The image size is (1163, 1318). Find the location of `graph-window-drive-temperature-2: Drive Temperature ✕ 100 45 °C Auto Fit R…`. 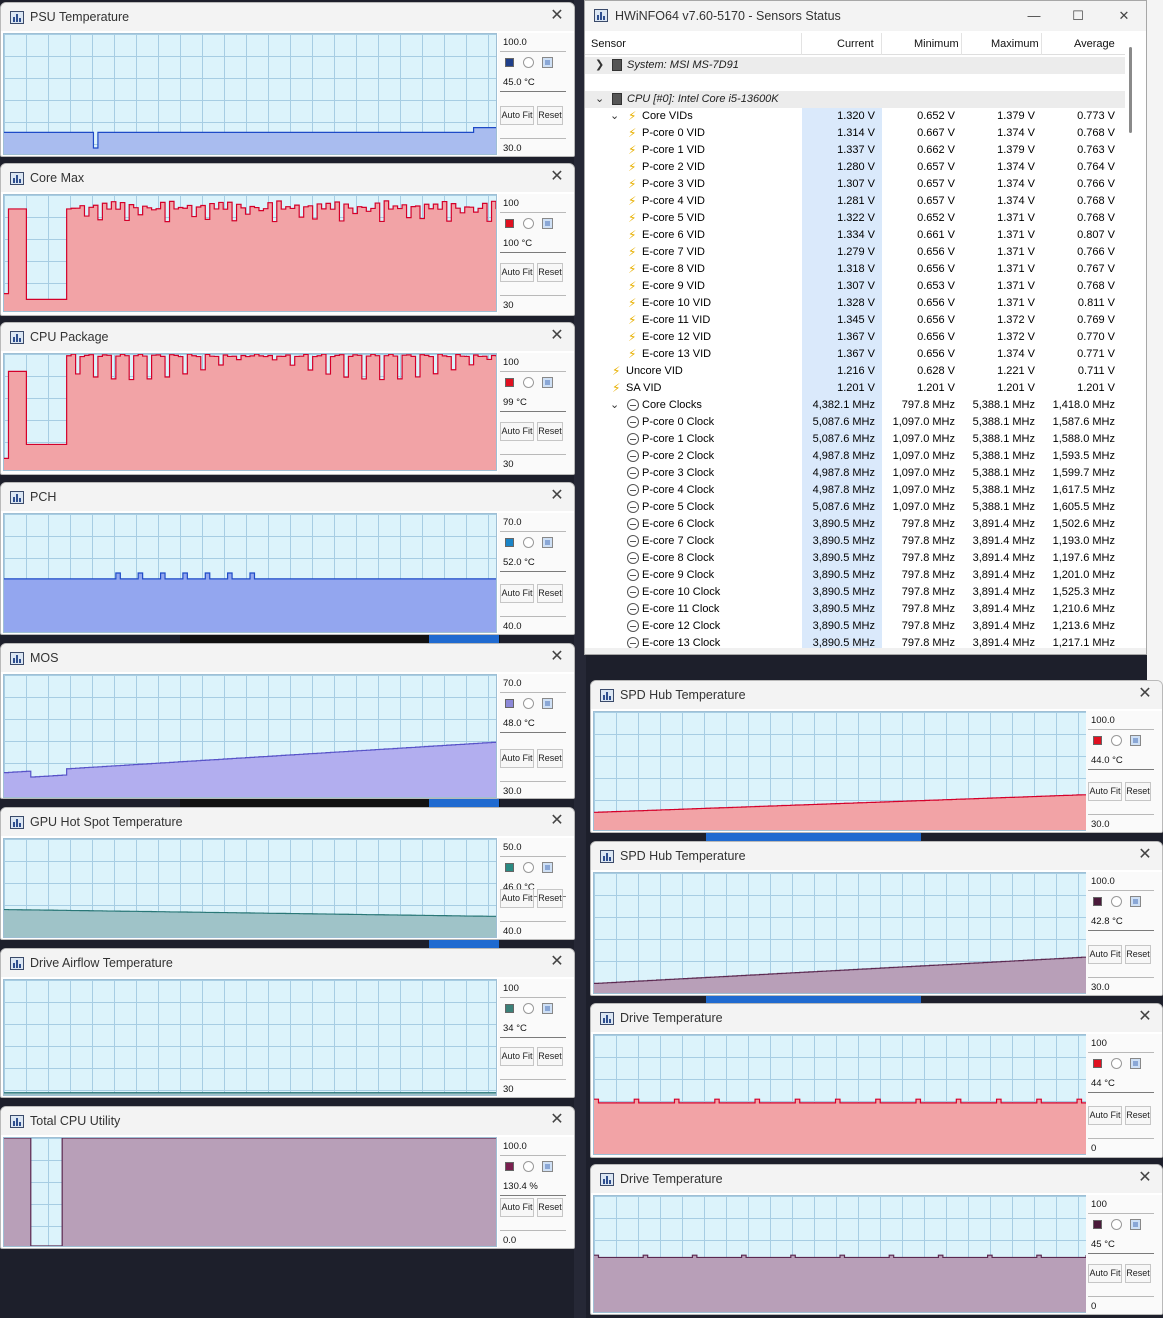

graph-window-drive-temperature-2: Drive Temperature ✕ 100 45 °C Auto Fit R… is located at coordinates (876, 1239).